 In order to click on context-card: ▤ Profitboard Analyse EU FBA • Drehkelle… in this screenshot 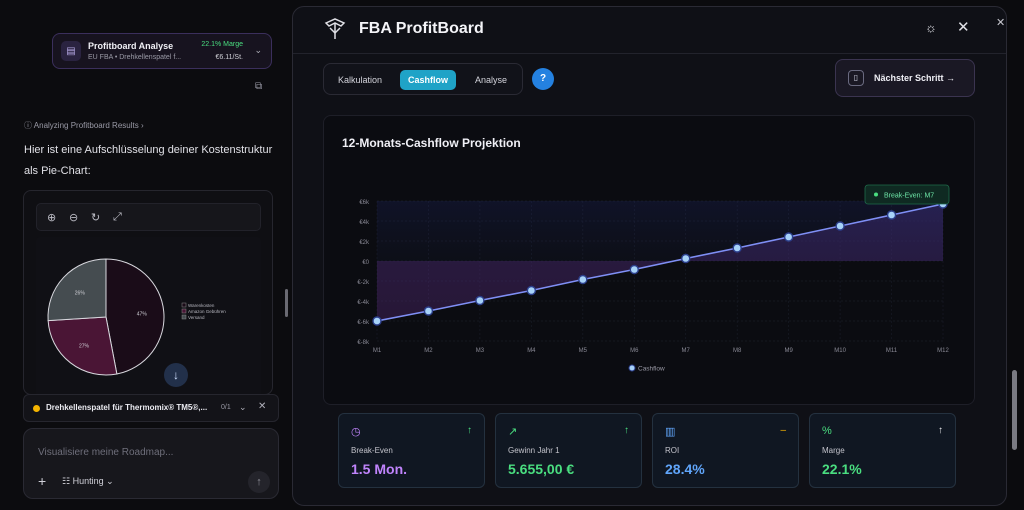, I will do `click(162, 51)`.